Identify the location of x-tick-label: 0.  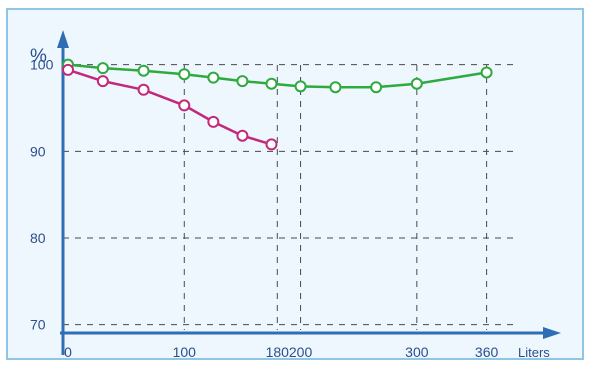
(68, 351).